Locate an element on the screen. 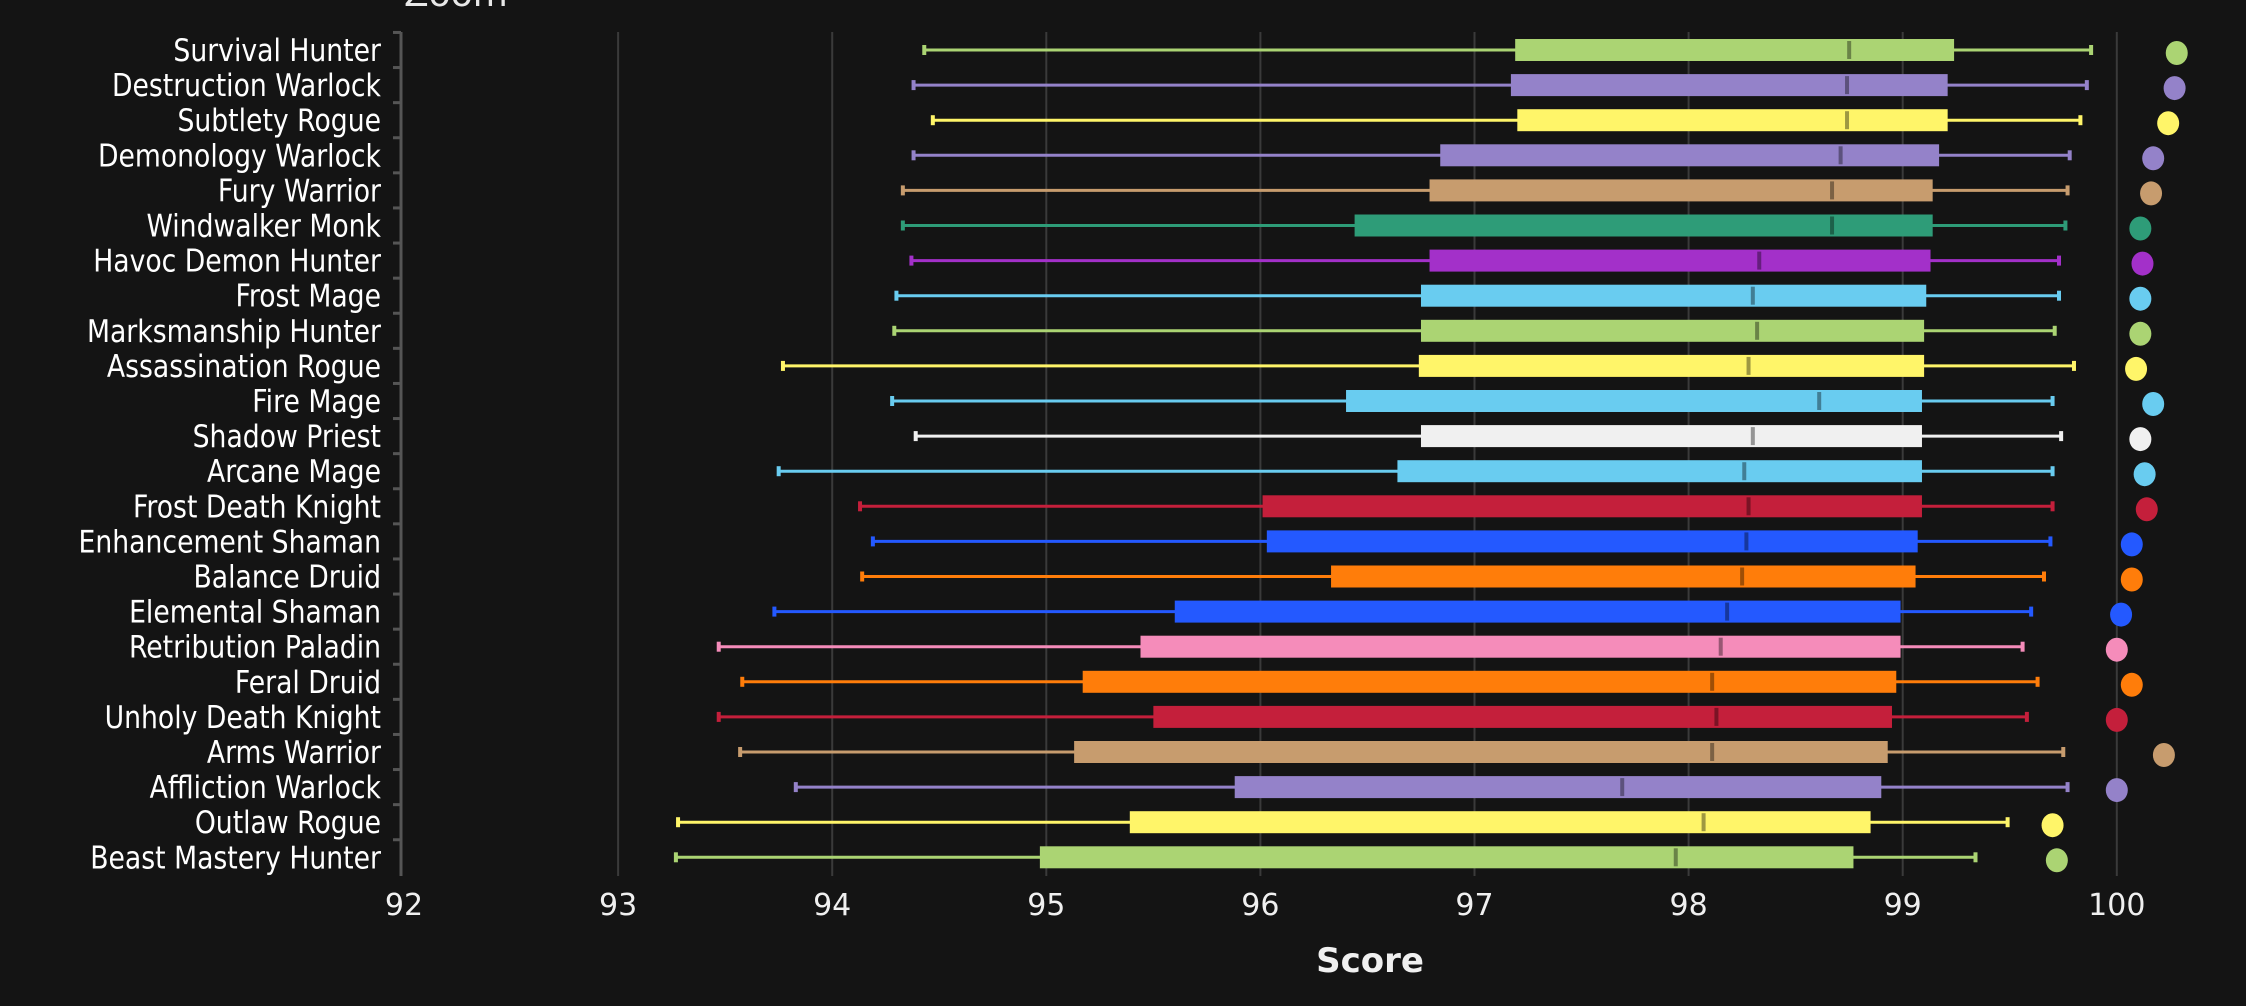 This screenshot has height=1006, width=2246. row-label: Windwalker Monk is located at coordinates (264, 226).